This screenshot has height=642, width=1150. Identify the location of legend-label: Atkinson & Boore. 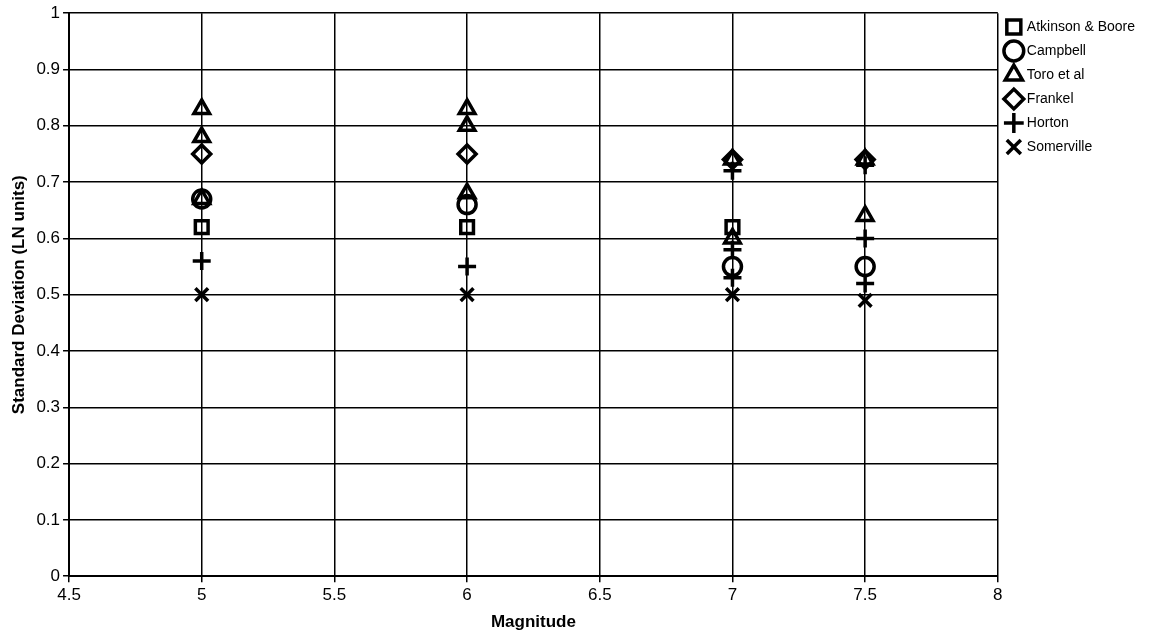
(1081, 25).